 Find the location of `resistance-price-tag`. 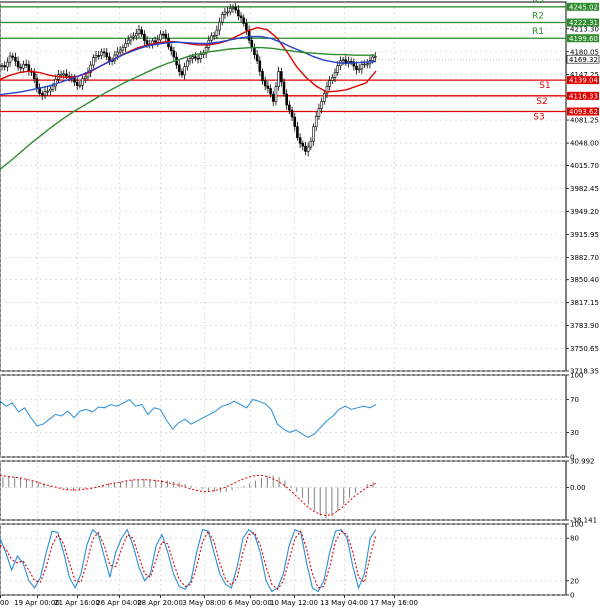

resistance-price-tag is located at coordinates (583, 22).